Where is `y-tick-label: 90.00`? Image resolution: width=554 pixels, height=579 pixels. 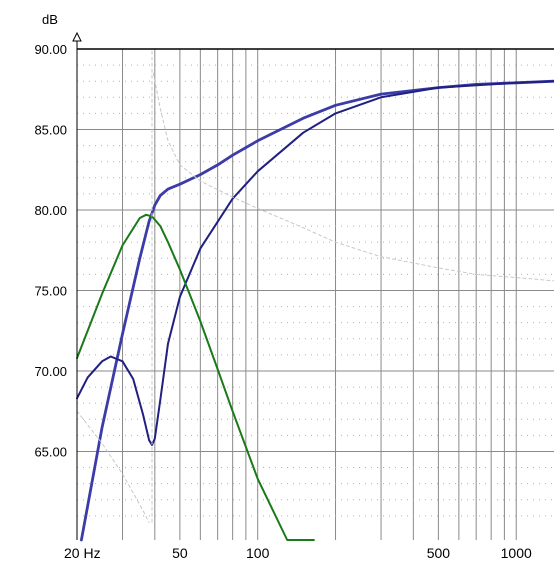 y-tick-label: 90.00 is located at coordinates (50, 49).